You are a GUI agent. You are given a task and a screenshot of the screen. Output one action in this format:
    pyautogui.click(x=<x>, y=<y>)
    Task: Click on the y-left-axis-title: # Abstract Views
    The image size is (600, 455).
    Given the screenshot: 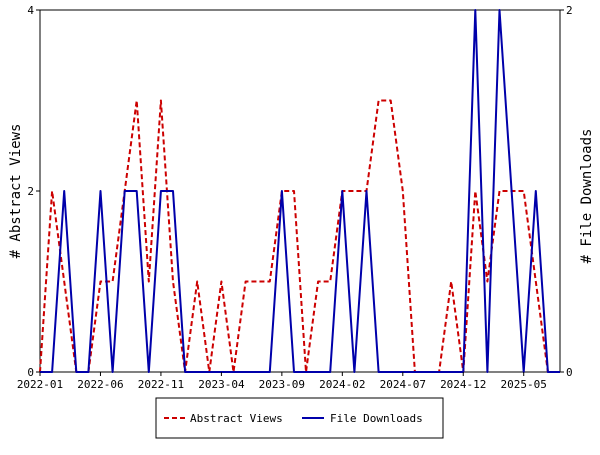 What is the action you would take?
    pyautogui.click(x=16, y=191)
    